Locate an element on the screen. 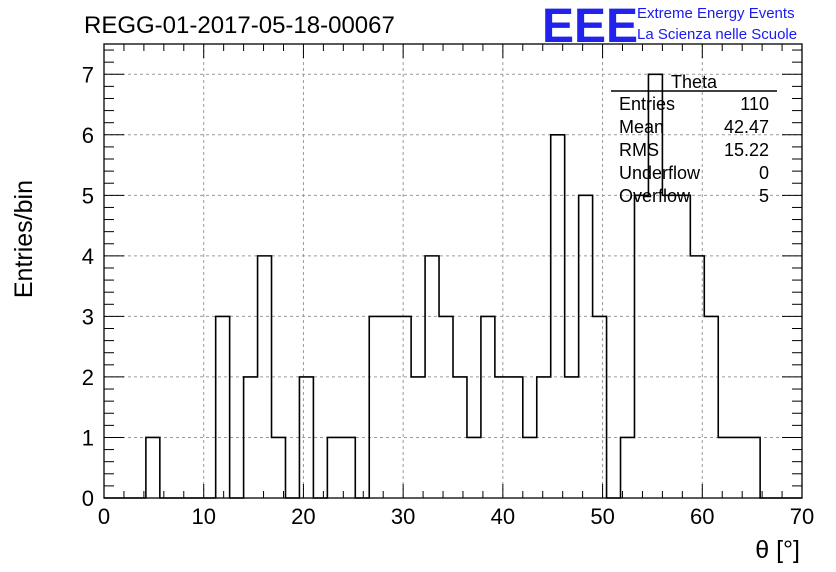 Image resolution: width=836 pixels, height=572 pixels. stats-value: 42.47 is located at coordinates (746, 127).